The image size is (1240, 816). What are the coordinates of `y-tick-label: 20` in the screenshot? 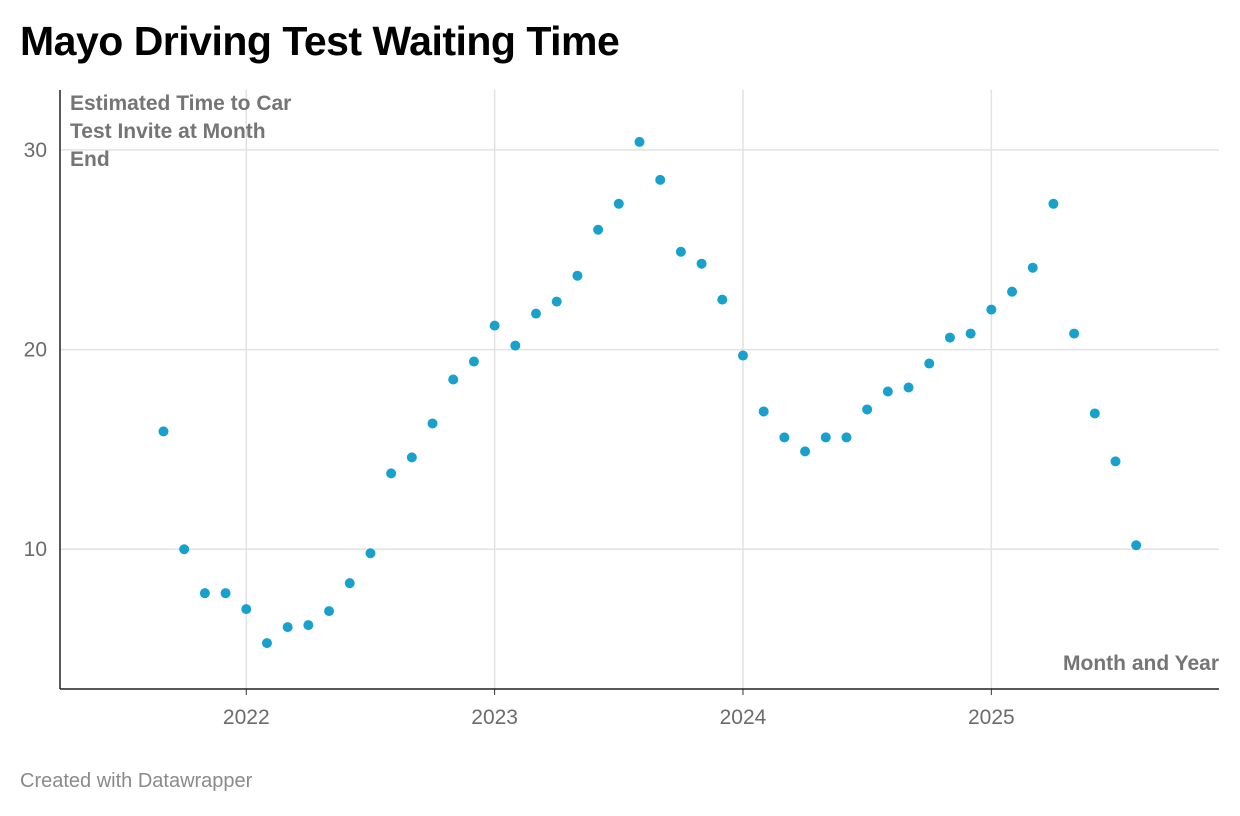 It's located at (35, 350).